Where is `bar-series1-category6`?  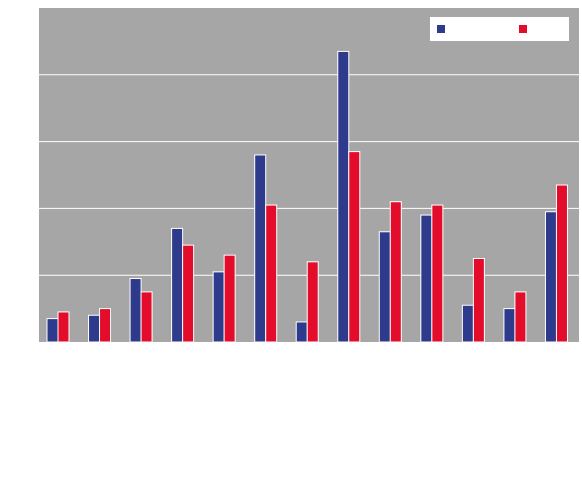 bar-series1-category6 is located at coordinates (260, 248).